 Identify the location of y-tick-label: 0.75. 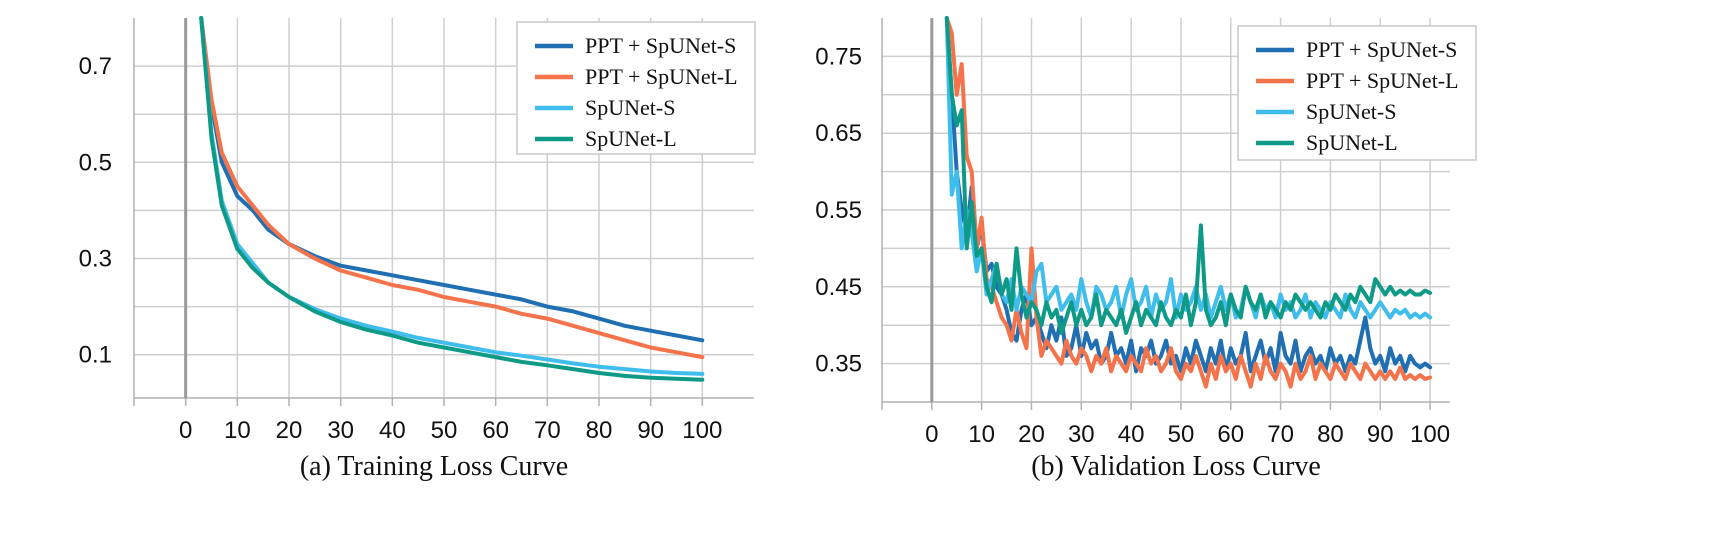
(838, 56).